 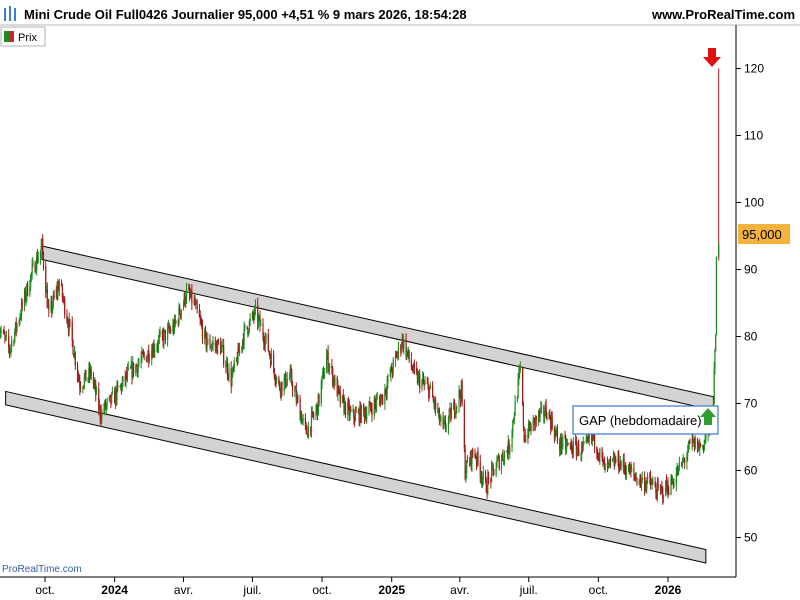 I want to click on watermark: ProRealTime.com, so click(x=42, y=569).